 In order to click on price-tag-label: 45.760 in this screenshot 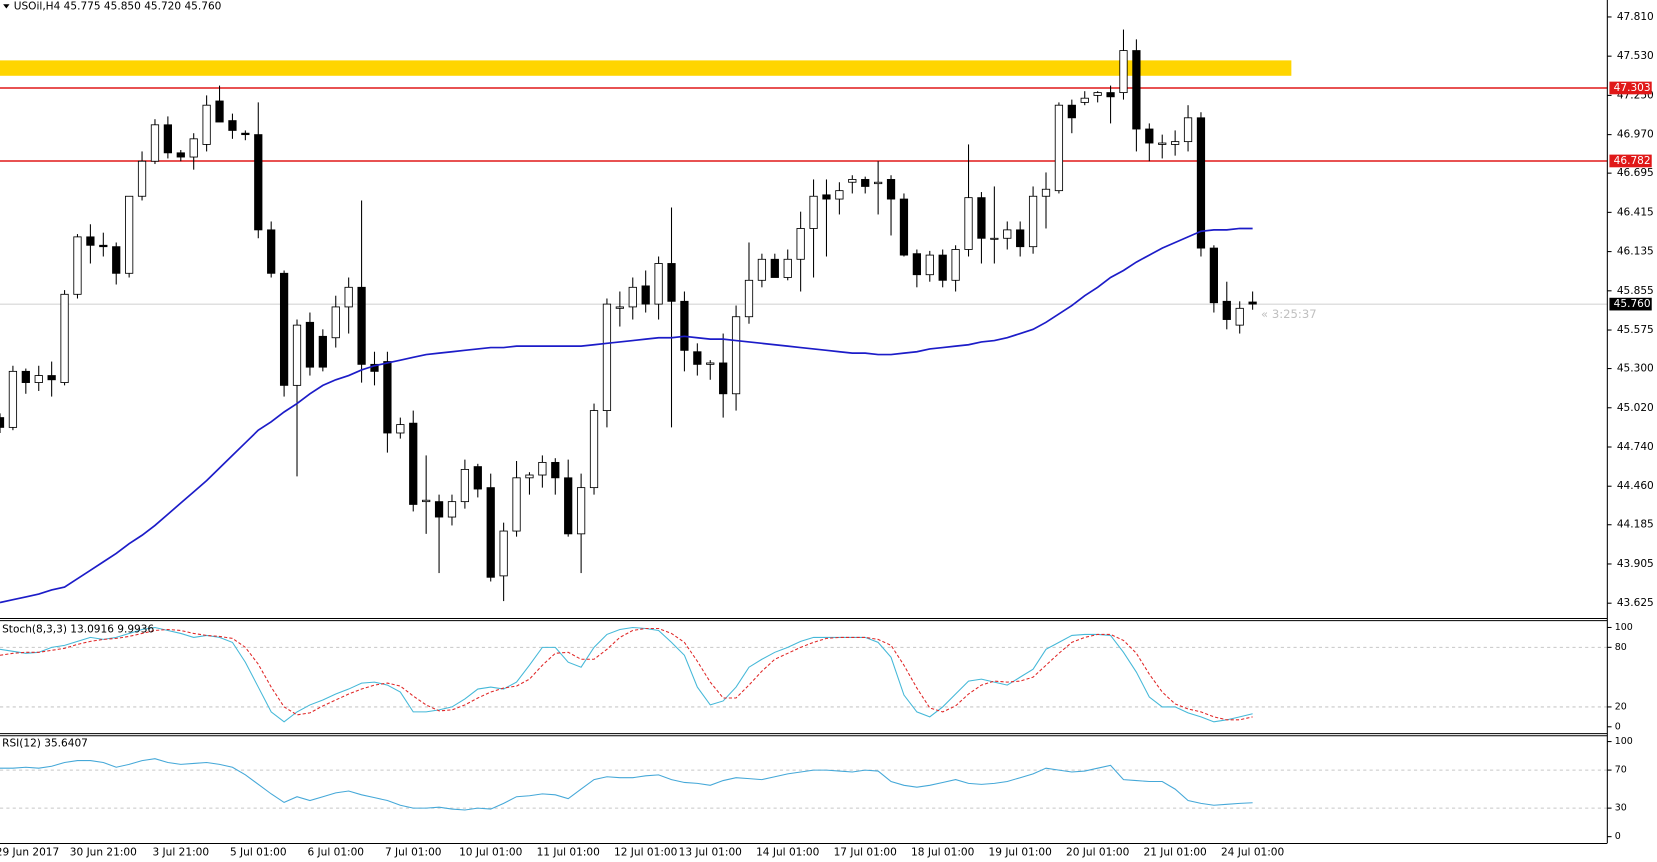, I will do `click(1632, 304)`.